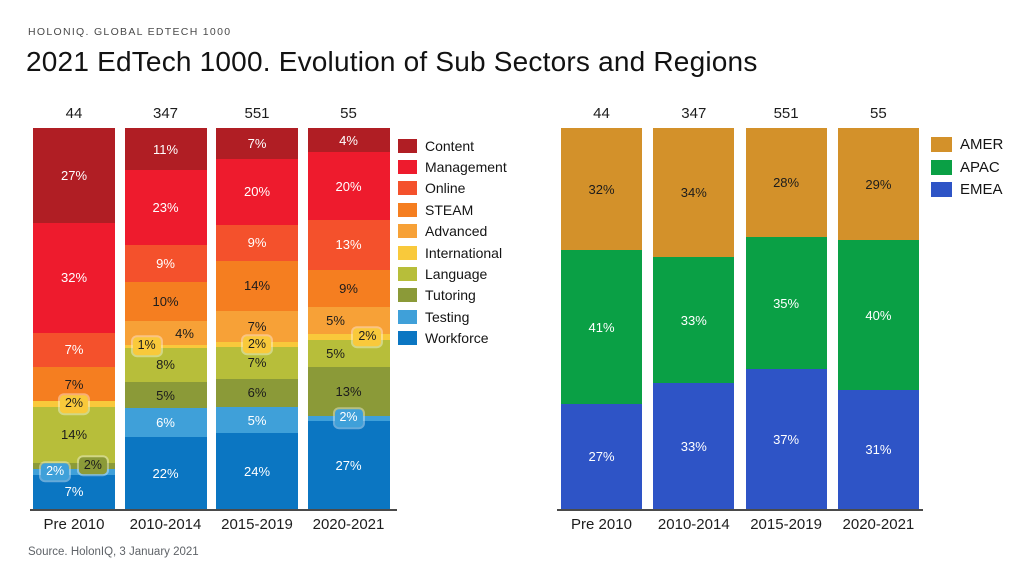 The height and width of the screenshot is (575, 1024). Describe the element at coordinates (74, 175) in the screenshot. I see `segment-content: 27%` at that location.